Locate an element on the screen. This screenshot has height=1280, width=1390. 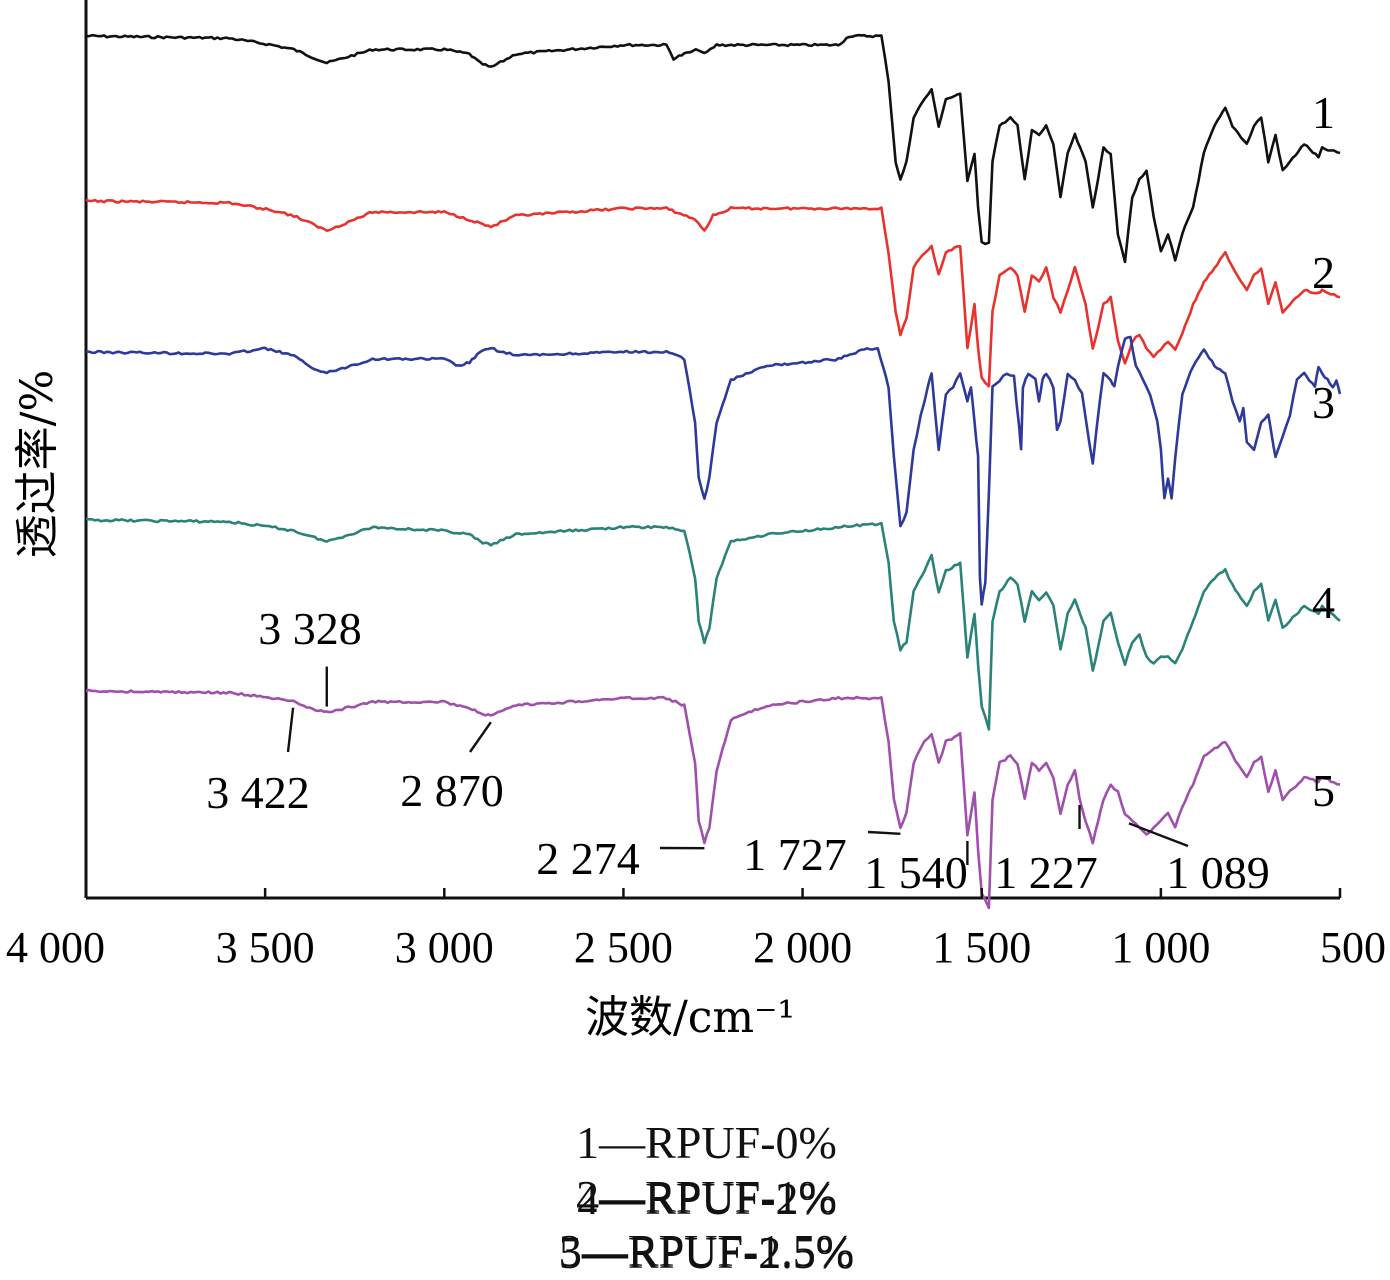
x-tick-label: 1 000 is located at coordinates (1160, 947).